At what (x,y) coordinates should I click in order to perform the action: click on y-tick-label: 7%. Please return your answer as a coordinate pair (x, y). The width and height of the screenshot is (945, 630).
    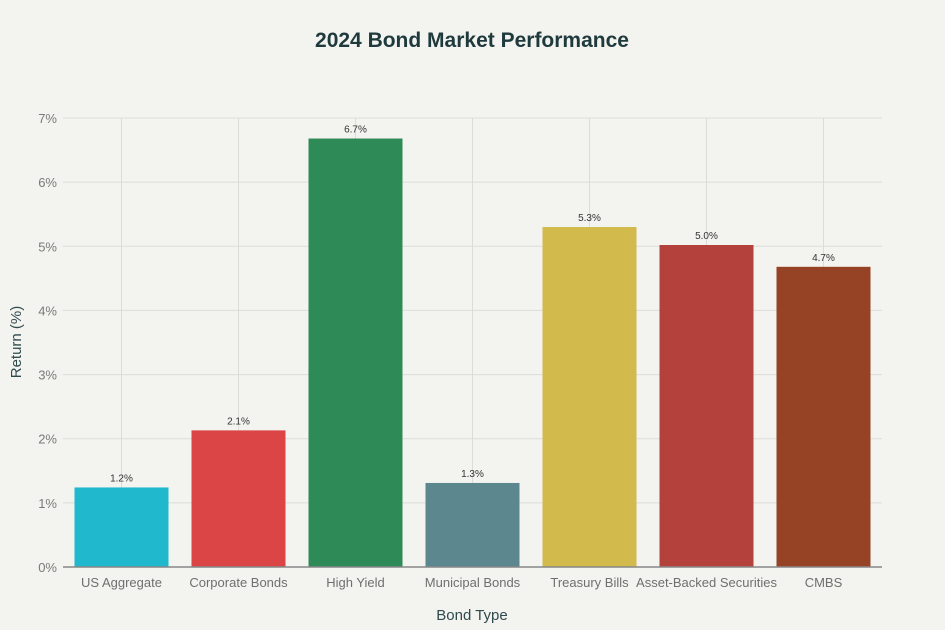
    Looking at the image, I should click on (47, 118).